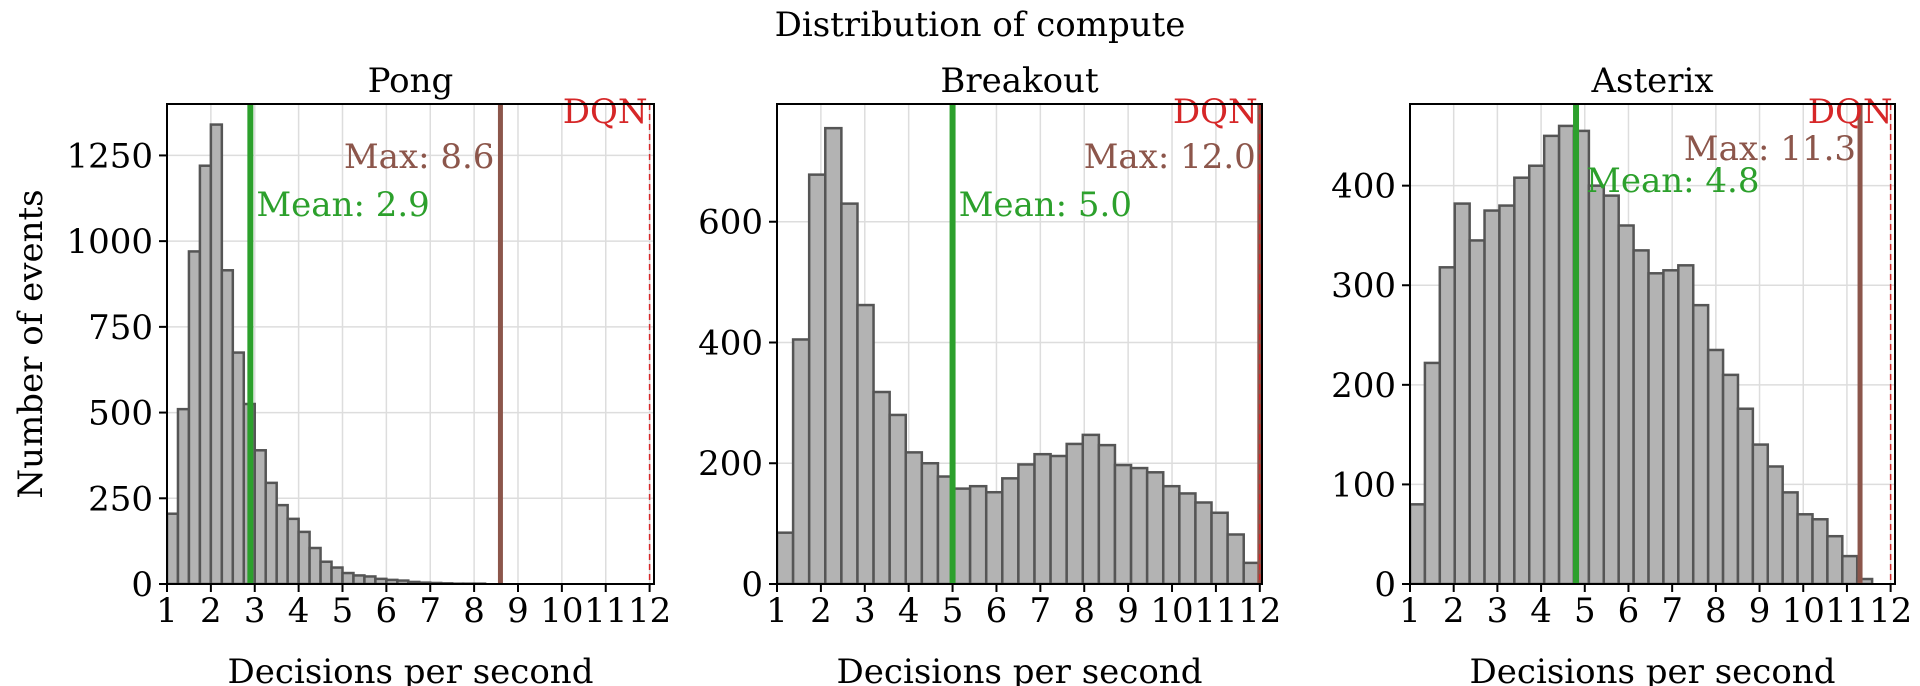  What do you see at coordinates (730, 464) in the screenshot?
I see `y-tick-label: 200` at bounding box center [730, 464].